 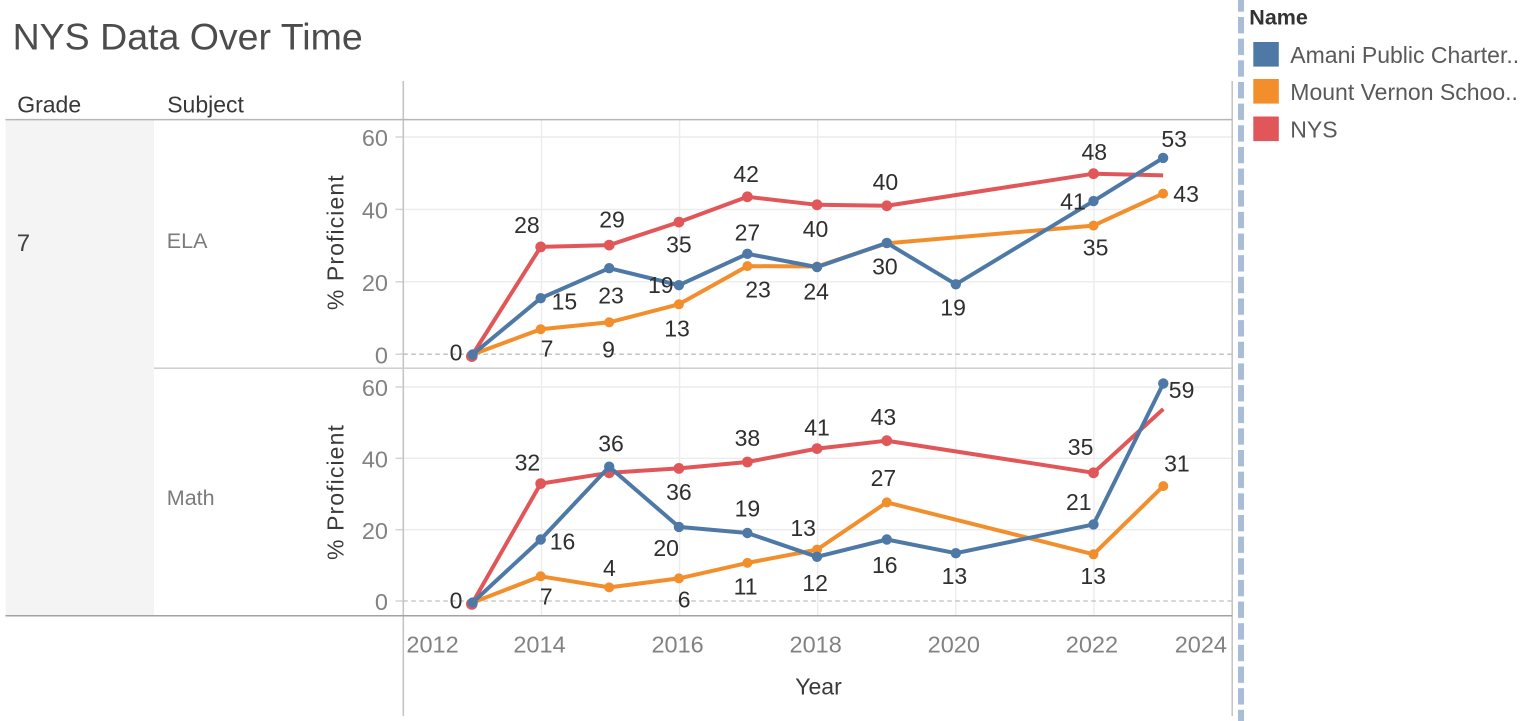 What do you see at coordinates (1182, 390) in the screenshot?
I see `svg-text: 59` at bounding box center [1182, 390].